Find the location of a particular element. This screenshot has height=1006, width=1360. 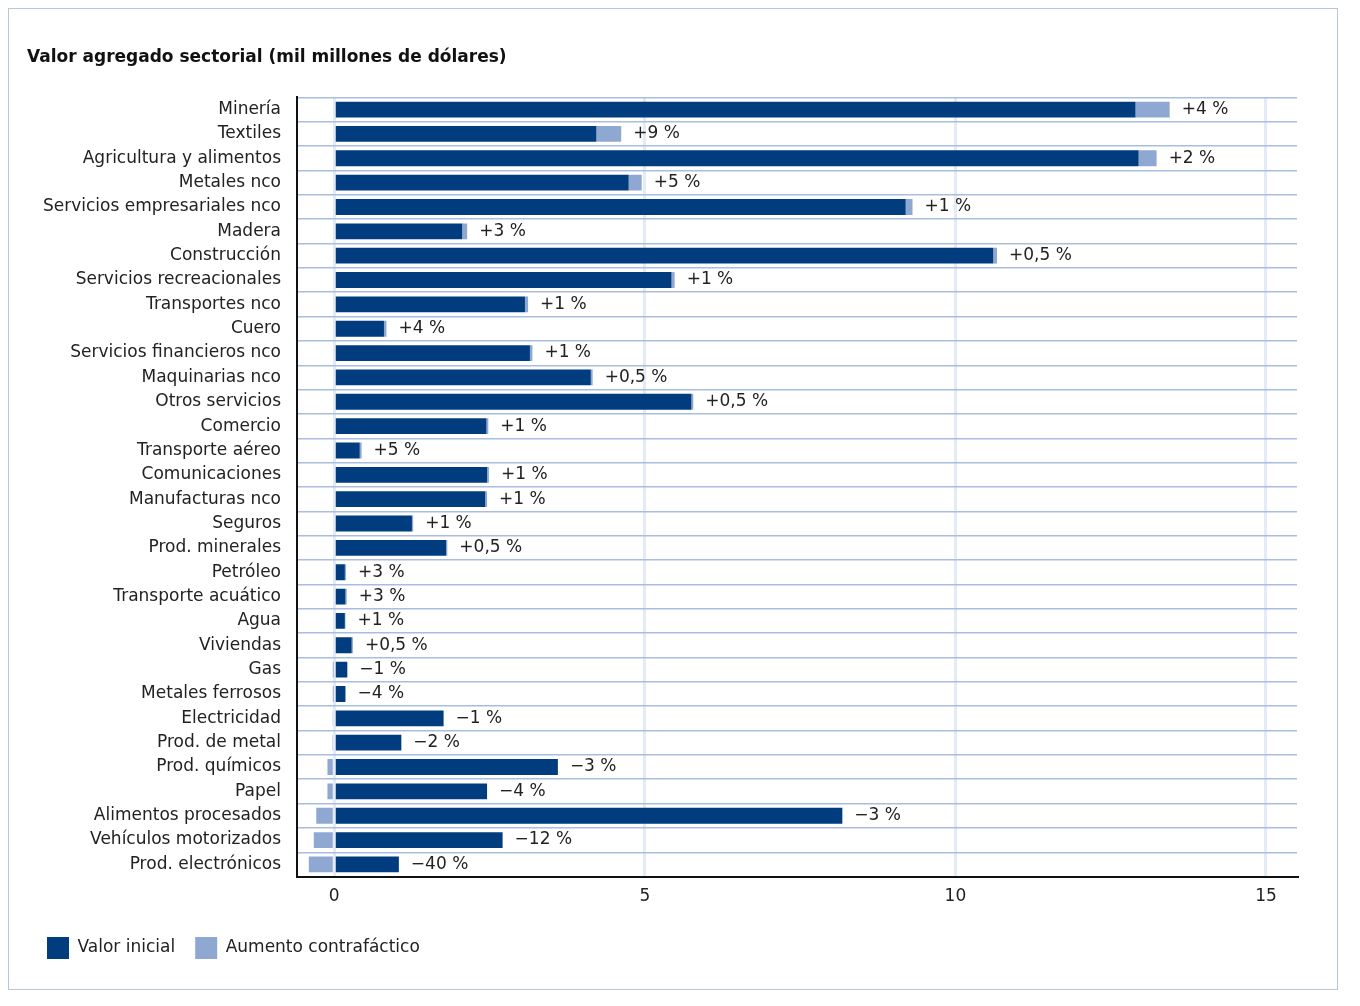

annotation: −2 % is located at coordinates (436, 741).